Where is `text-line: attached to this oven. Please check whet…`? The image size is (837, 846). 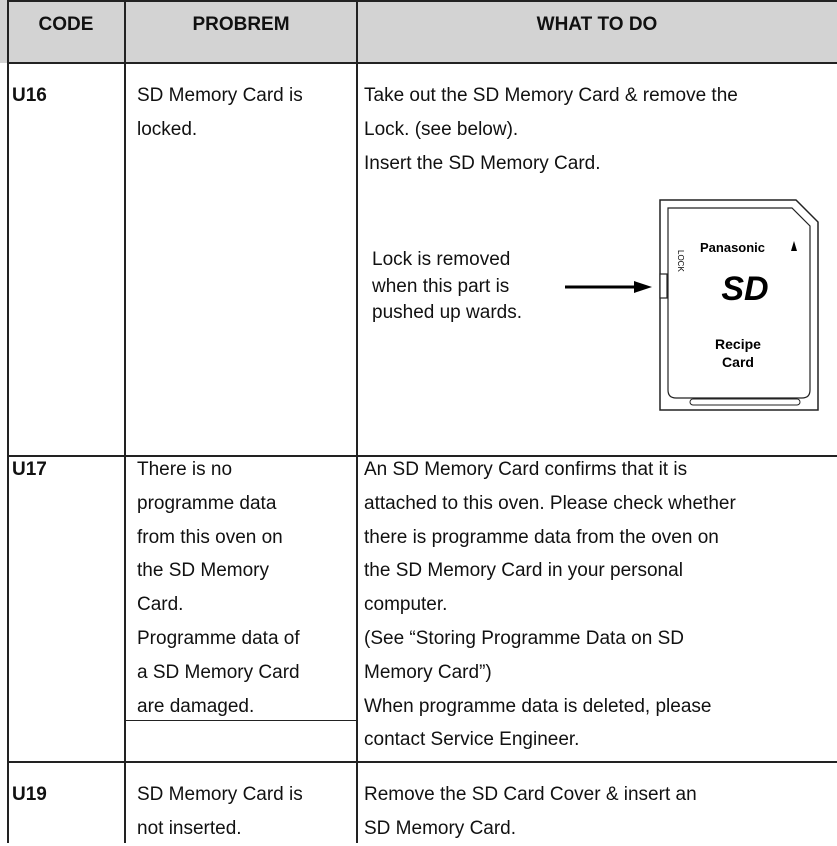 text-line: attached to this oven. Please check whet… is located at coordinates (550, 503).